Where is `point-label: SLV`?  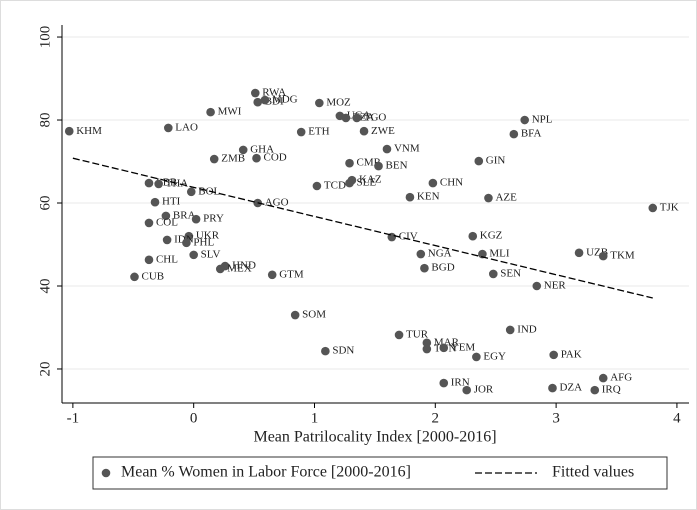 point-label: SLV is located at coordinates (211, 254).